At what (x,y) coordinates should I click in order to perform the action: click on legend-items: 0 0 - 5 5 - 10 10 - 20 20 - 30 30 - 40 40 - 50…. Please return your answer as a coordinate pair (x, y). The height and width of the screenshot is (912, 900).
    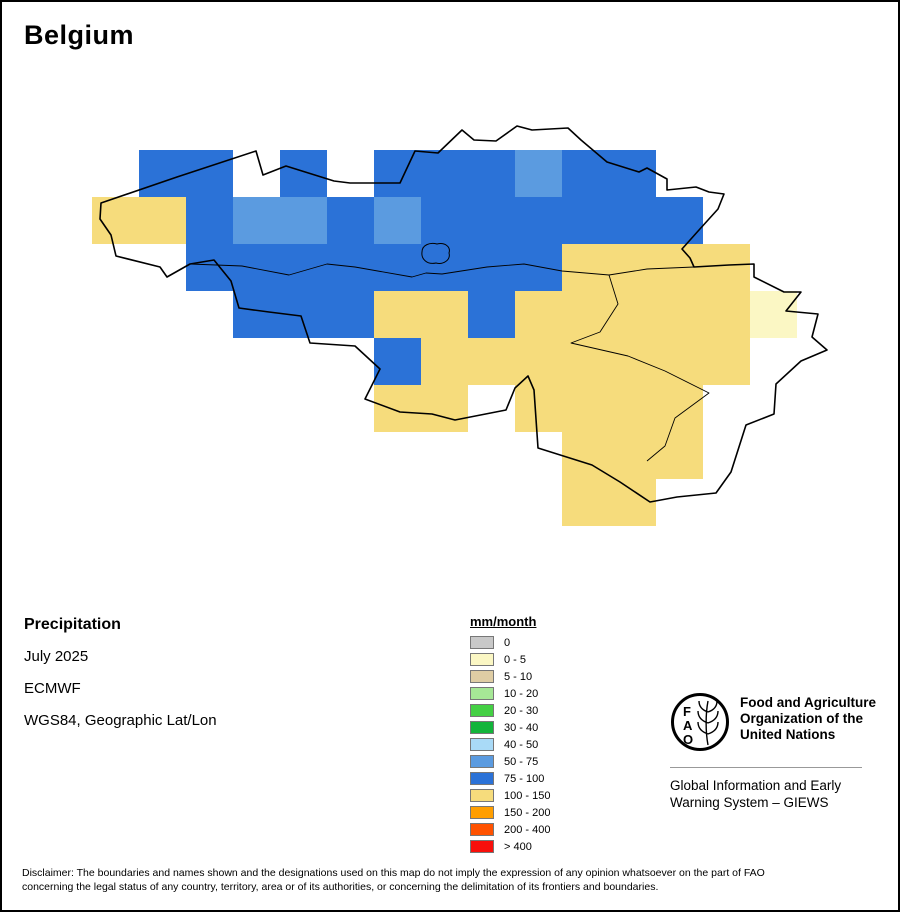
    Looking at the image, I should click on (510, 744).